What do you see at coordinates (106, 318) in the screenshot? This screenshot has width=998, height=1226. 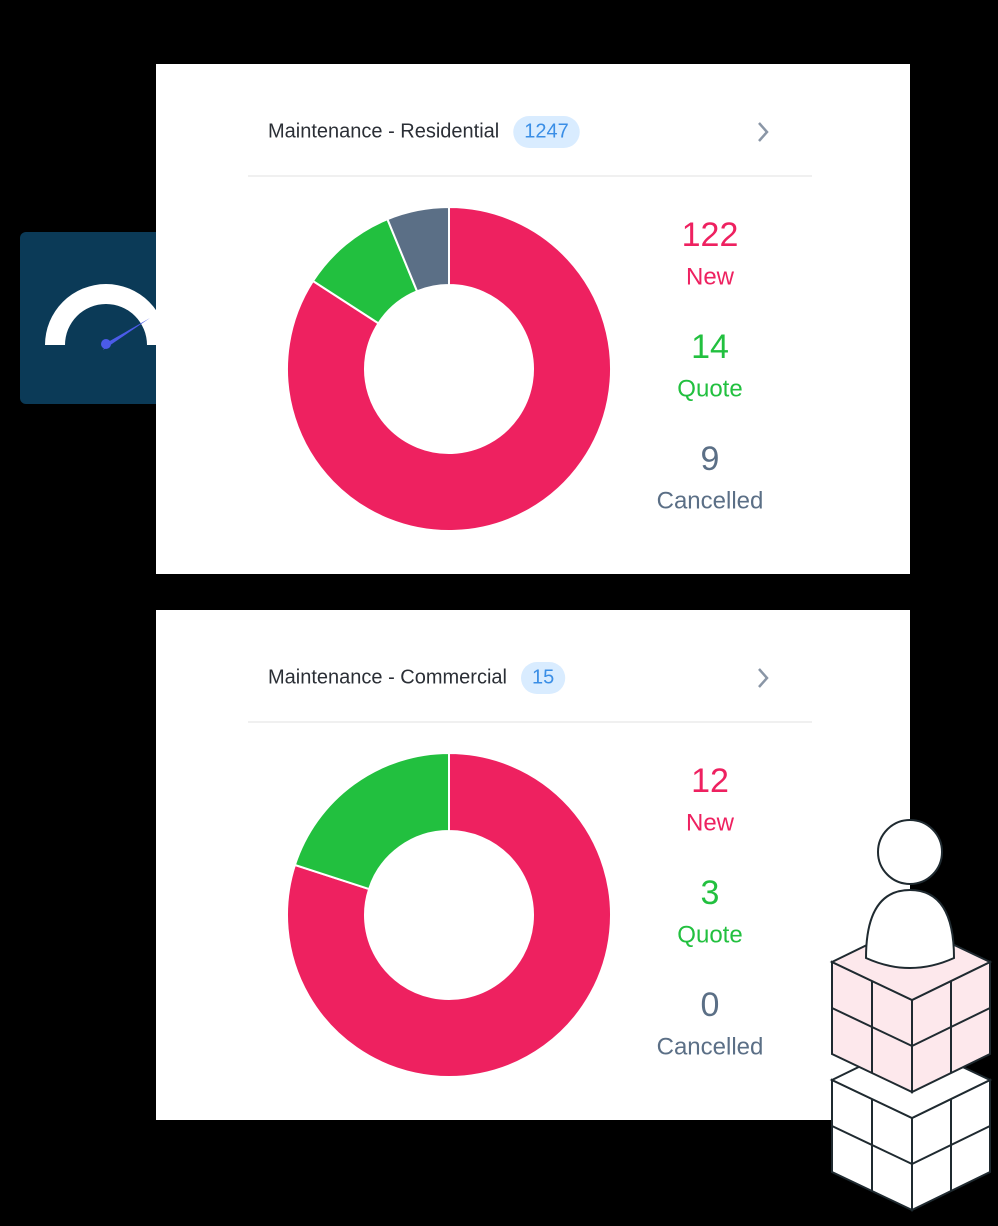 I see `gauge-icon` at bounding box center [106, 318].